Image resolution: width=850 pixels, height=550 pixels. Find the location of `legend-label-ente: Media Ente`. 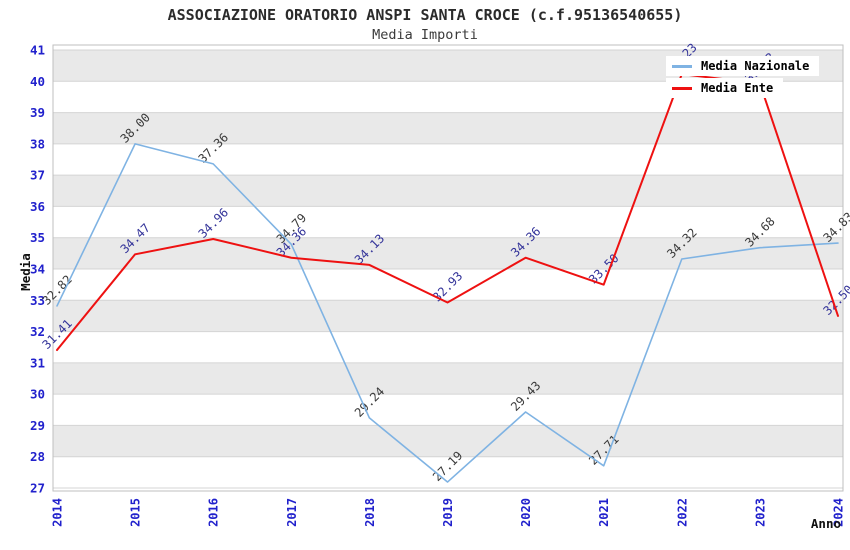

legend-label-ente: Media Ente is located at coordinates (737, 88).